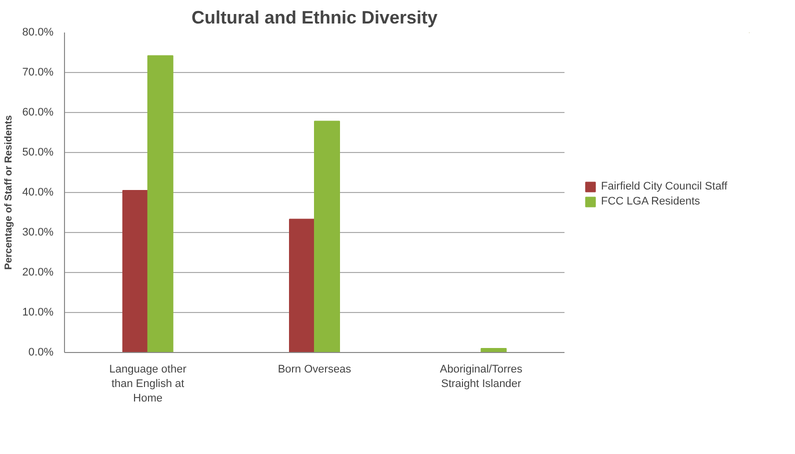 This screenshot has height=454, width=795. What do you see at coordinates (38, 32) in the screenshot?
I see `y-tick-label: 80.0%` at bounding box center [38, 32].